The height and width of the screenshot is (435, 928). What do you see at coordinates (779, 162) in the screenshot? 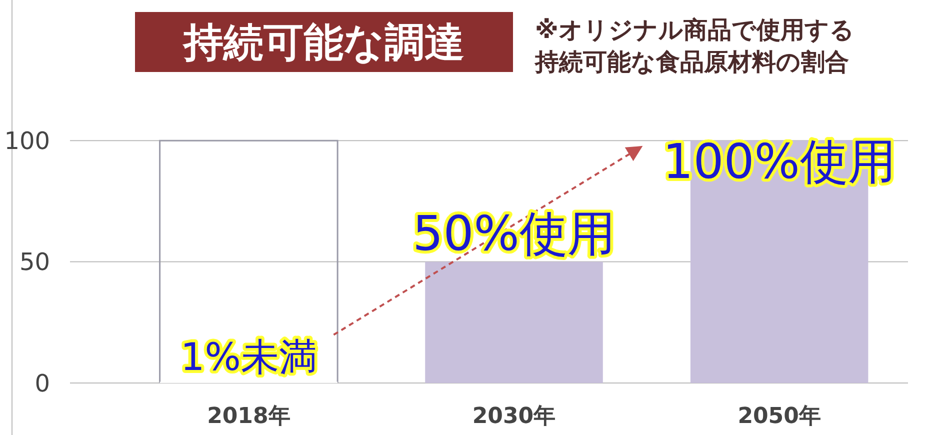
I see `data-label: 100%使用` at bounding box center [779, 162].